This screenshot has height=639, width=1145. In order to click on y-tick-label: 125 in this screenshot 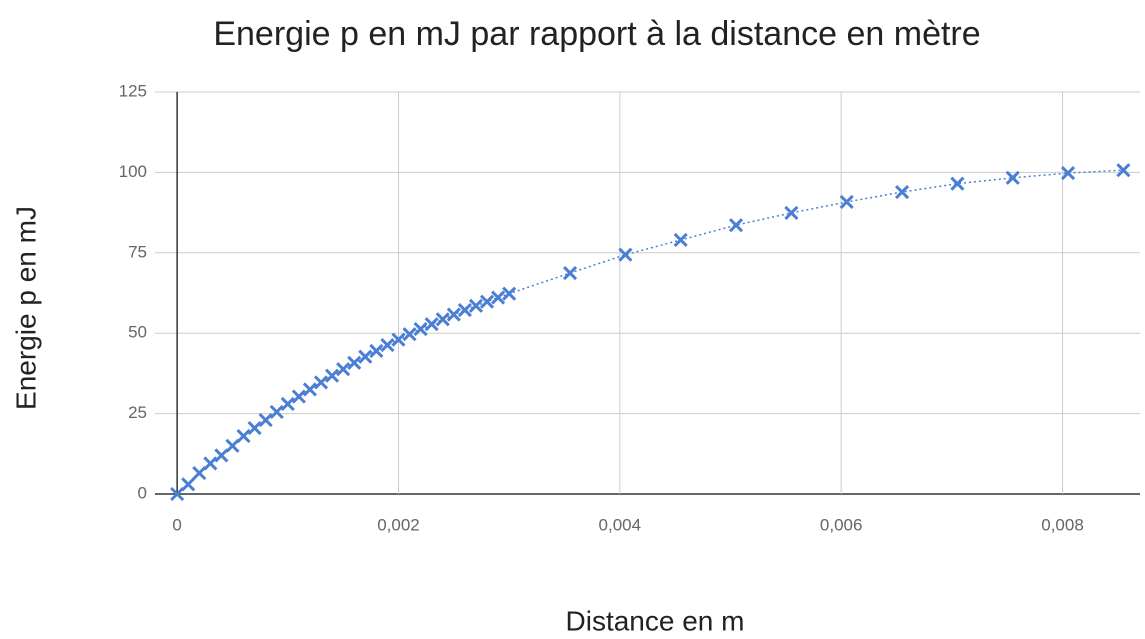, I will do `click(133, 90)`.